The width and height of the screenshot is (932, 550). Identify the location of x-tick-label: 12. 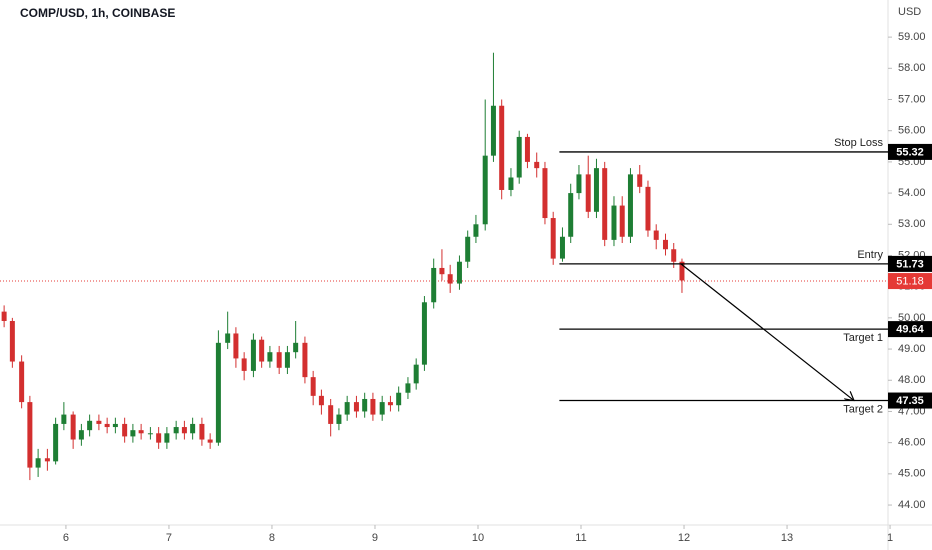
(684, 538).